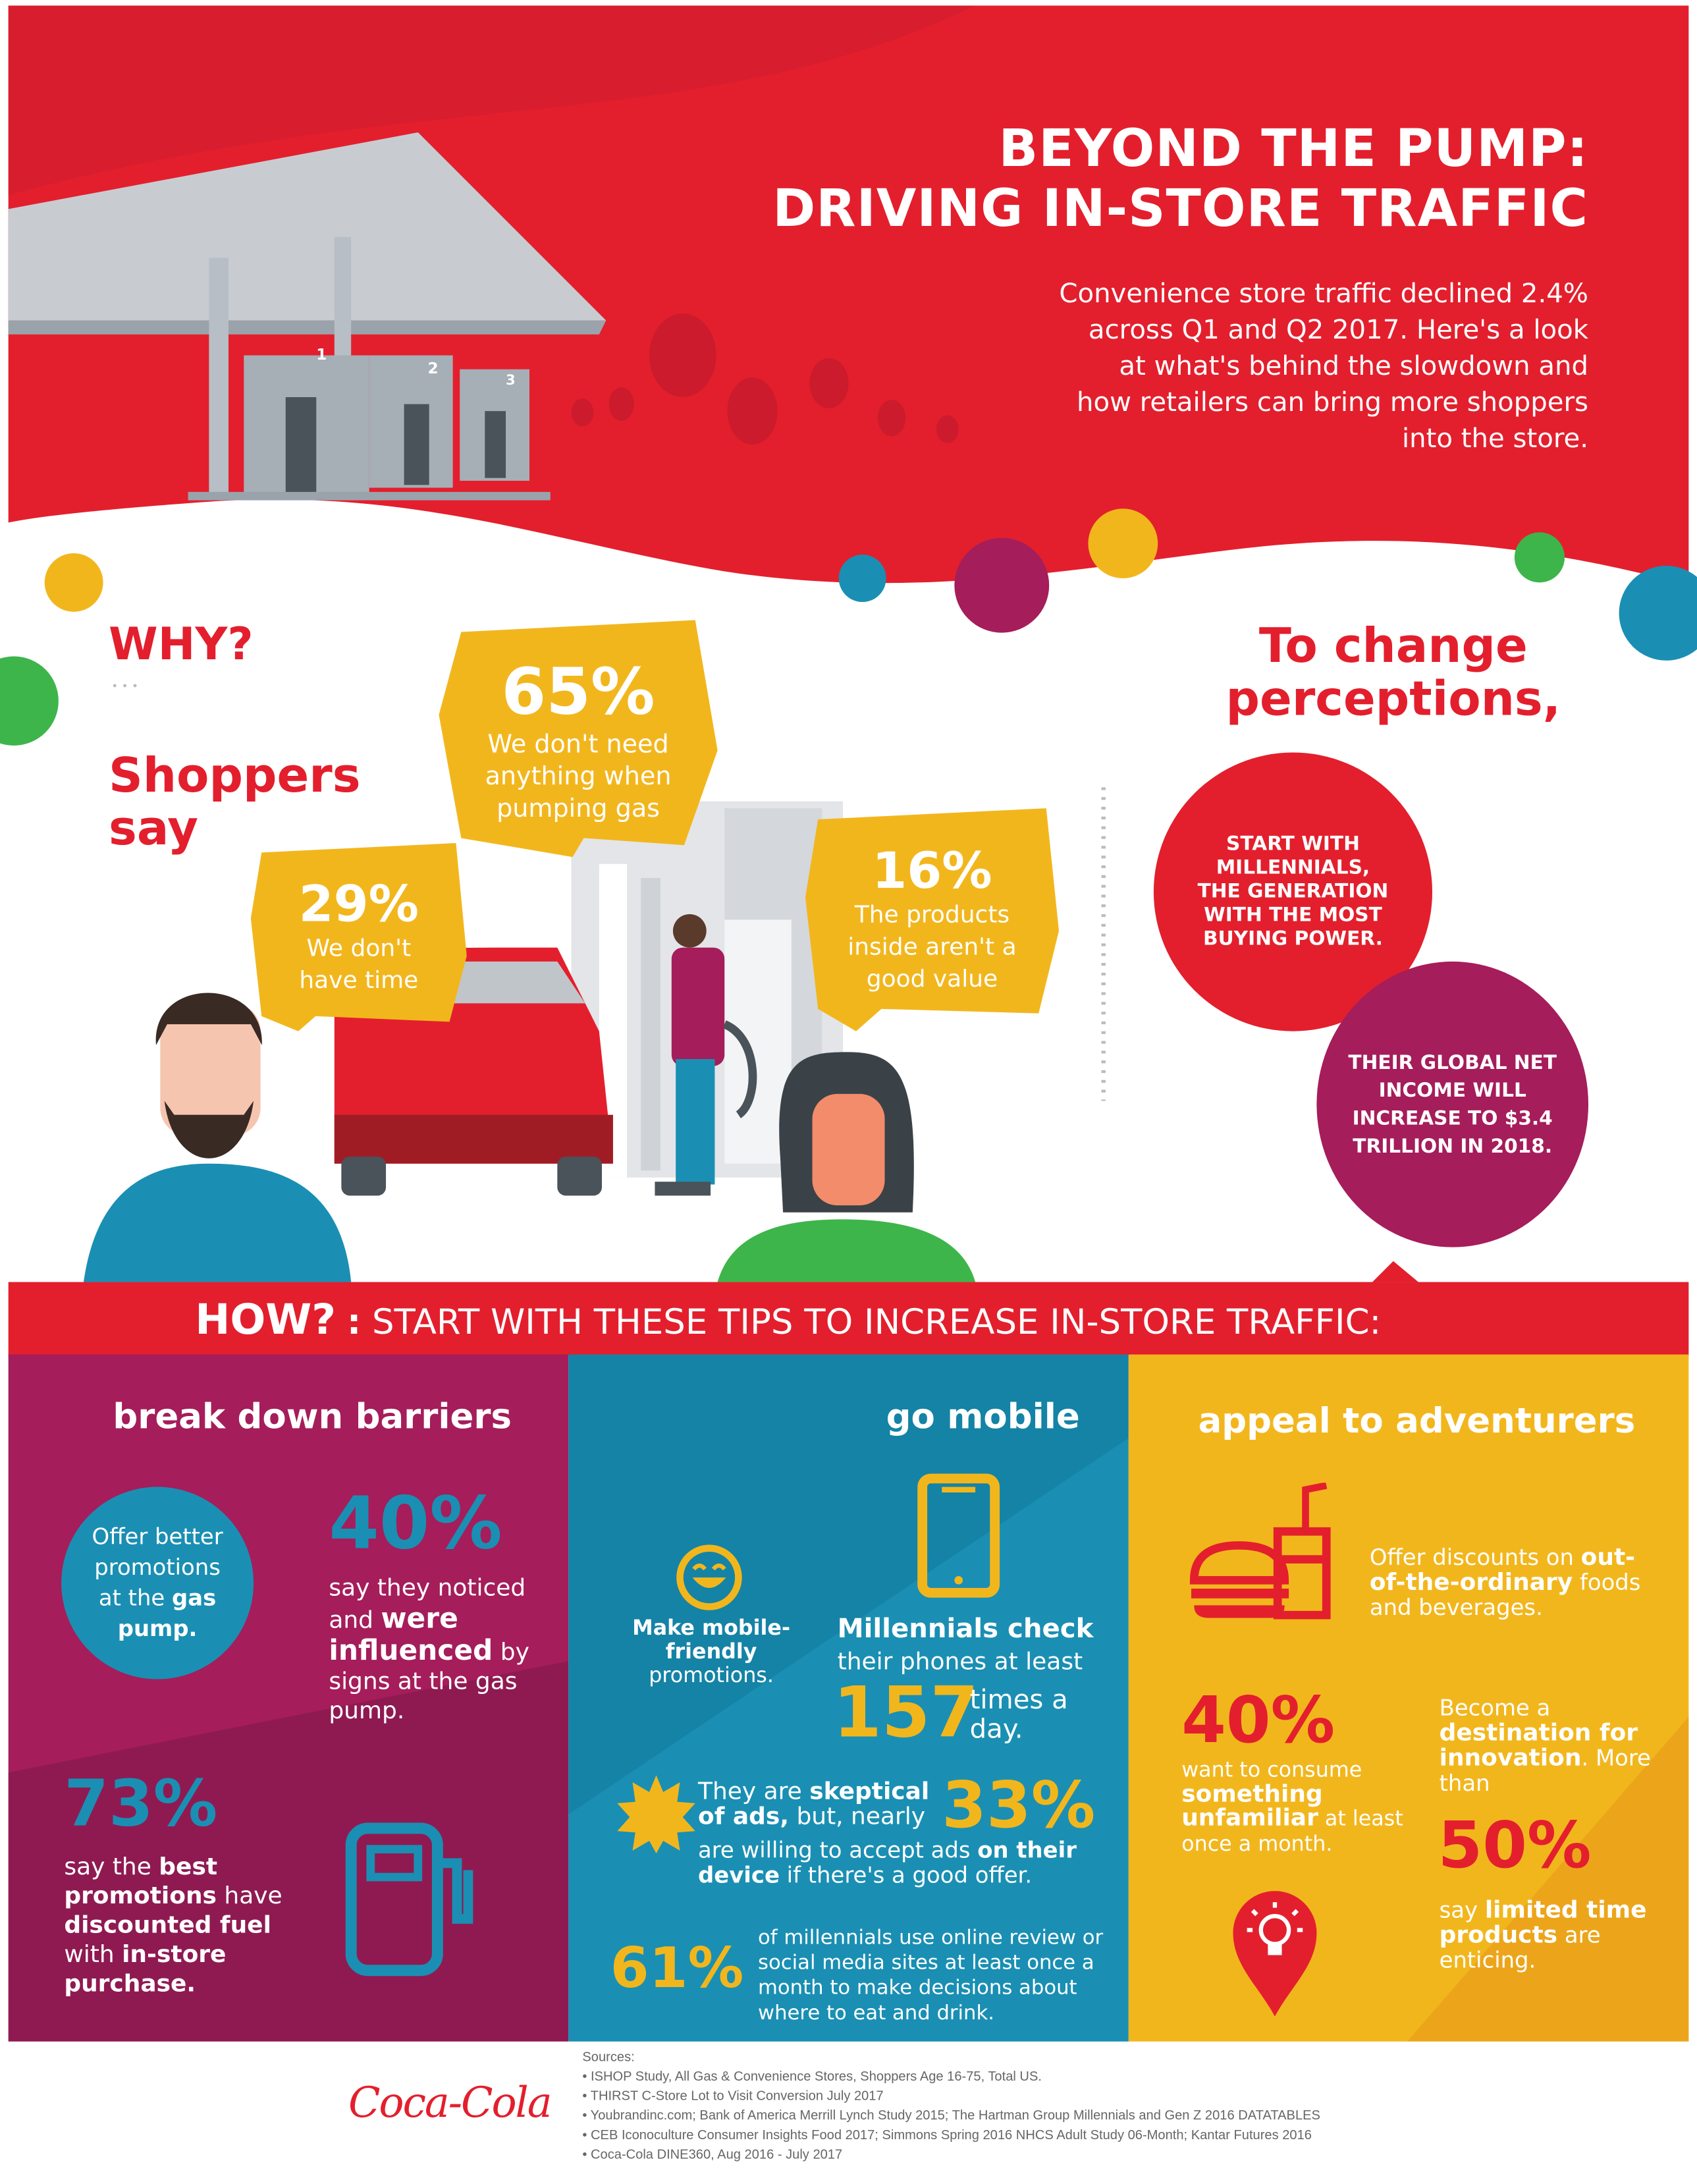 This screenshot has width=1697, height=2184. What do you see at coordinates (1258, 1719) in the screenshot?
I see `stat-40-pct-adventurers: 40%` at bounding box center [1258, 1719].